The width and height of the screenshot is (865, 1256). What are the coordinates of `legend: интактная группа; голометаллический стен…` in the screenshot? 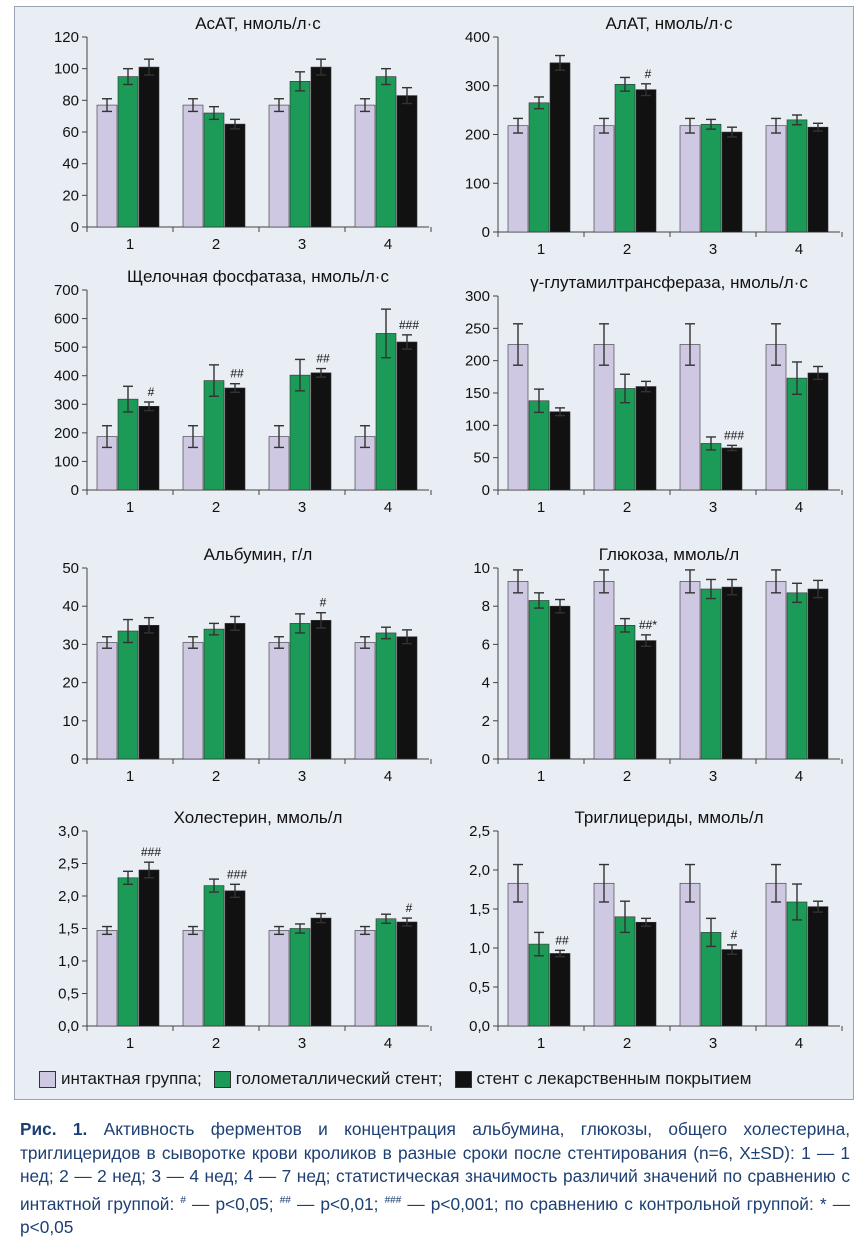 It's located at (401, 1079).